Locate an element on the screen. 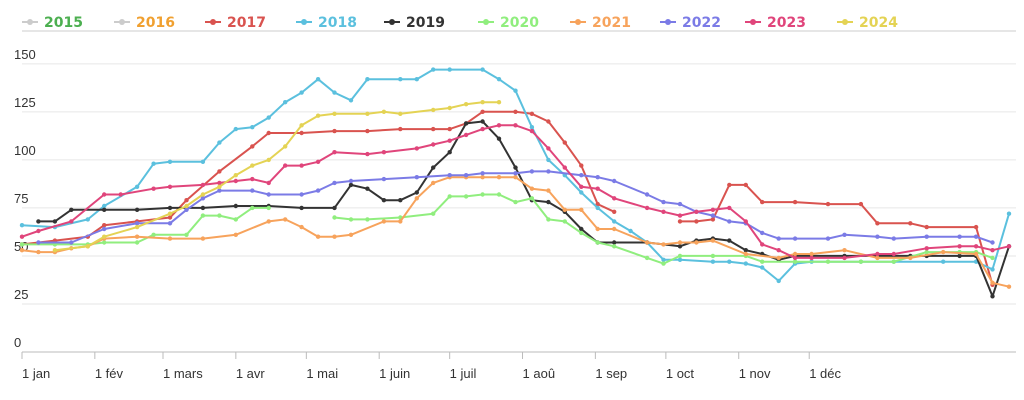 The width and height of the screenshot is (1024, 400). x-tick-label: 1 oct is located at coordinates (680, 373).